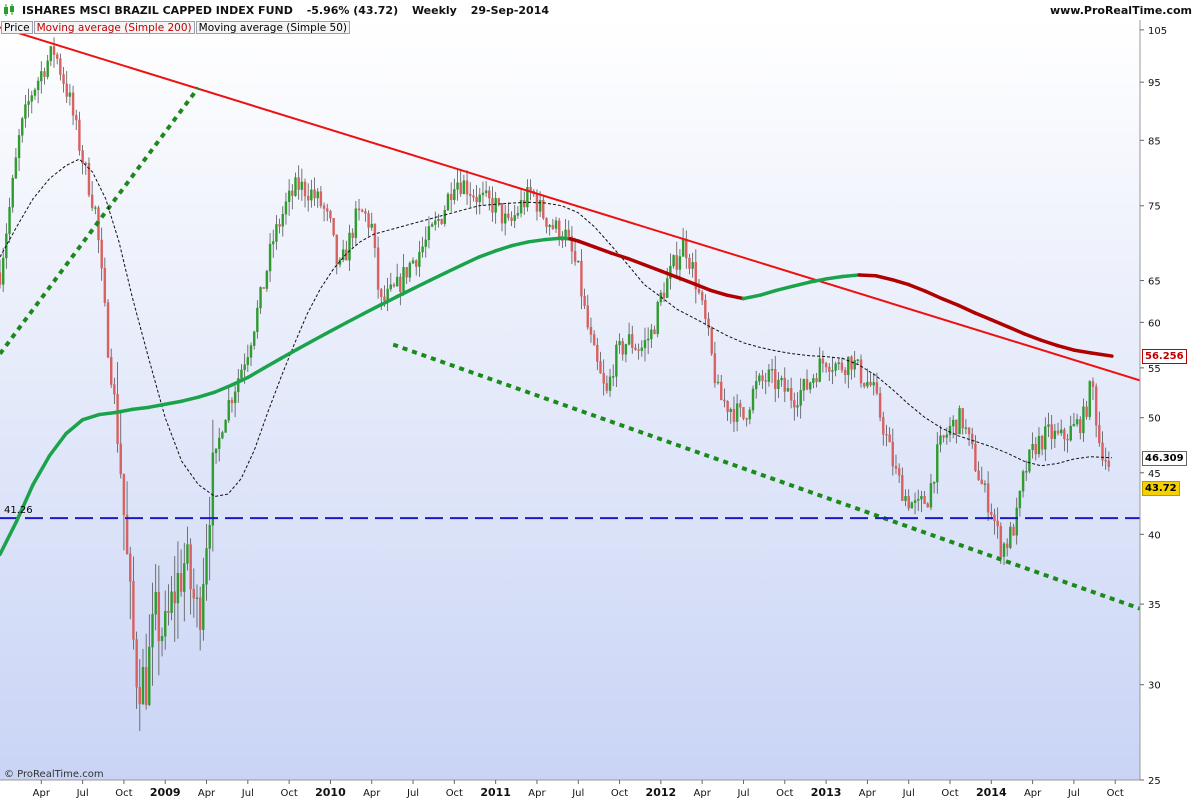  I want to click on y-tick-label: 45, so click(1154, 474).